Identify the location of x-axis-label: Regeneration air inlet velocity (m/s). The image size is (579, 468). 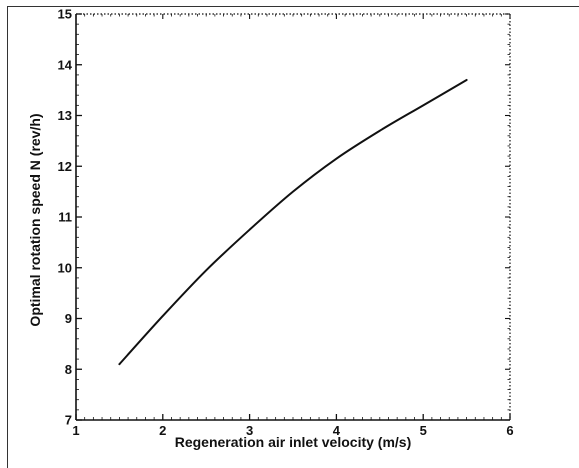
(293, 442).